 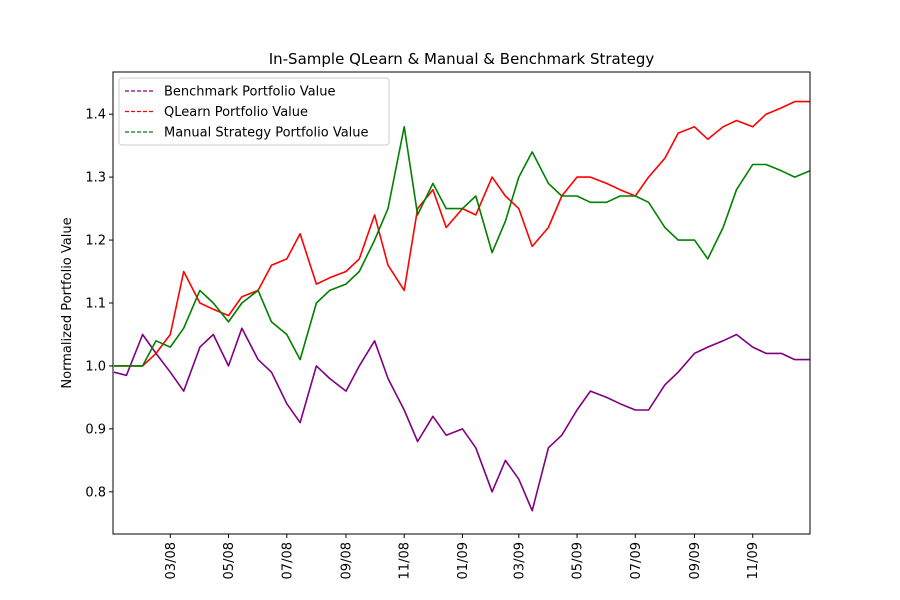 What do you see at coordinates (463, 560) in the screenshot?
I see `x-tick-label: 01/09` at bounding box center [463, 560].